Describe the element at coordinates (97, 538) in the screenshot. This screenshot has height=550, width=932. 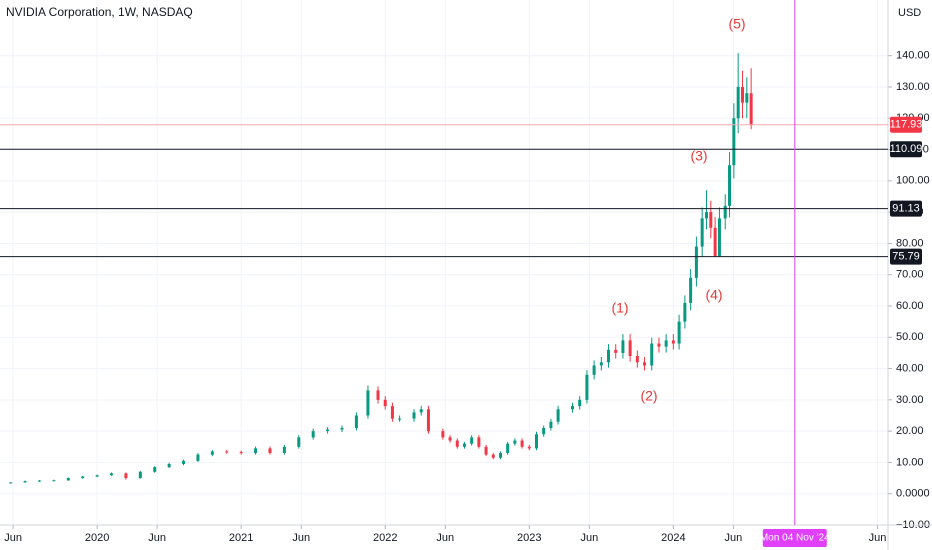
I see `x-tick-label: 2020` at that location.